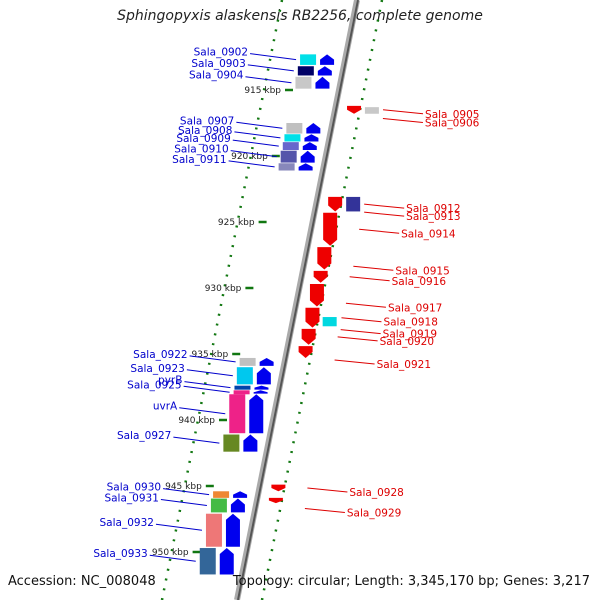 Image resolution: width=600 pixels, height=600 pixels. I want to click on gene-label-plus: Sala_0908, so click(205, 131).